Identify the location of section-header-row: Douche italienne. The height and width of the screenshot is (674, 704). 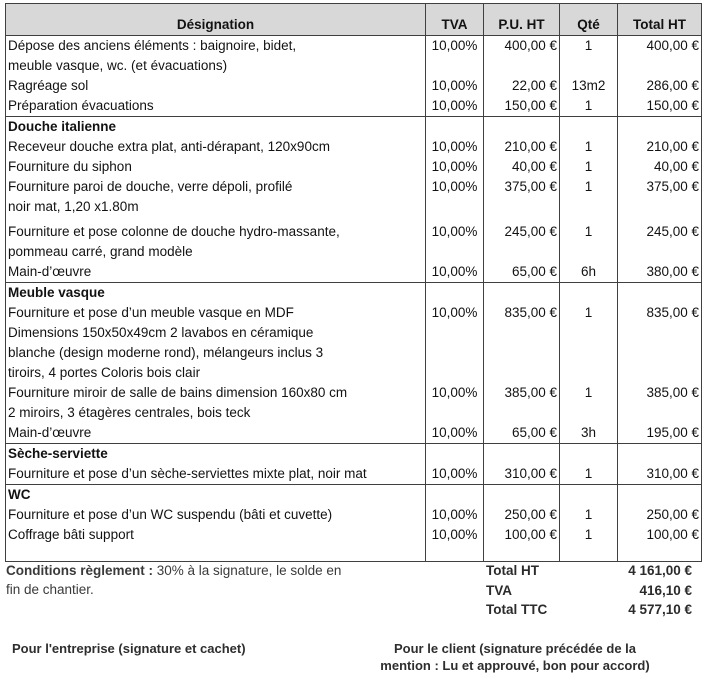
(353, 126).